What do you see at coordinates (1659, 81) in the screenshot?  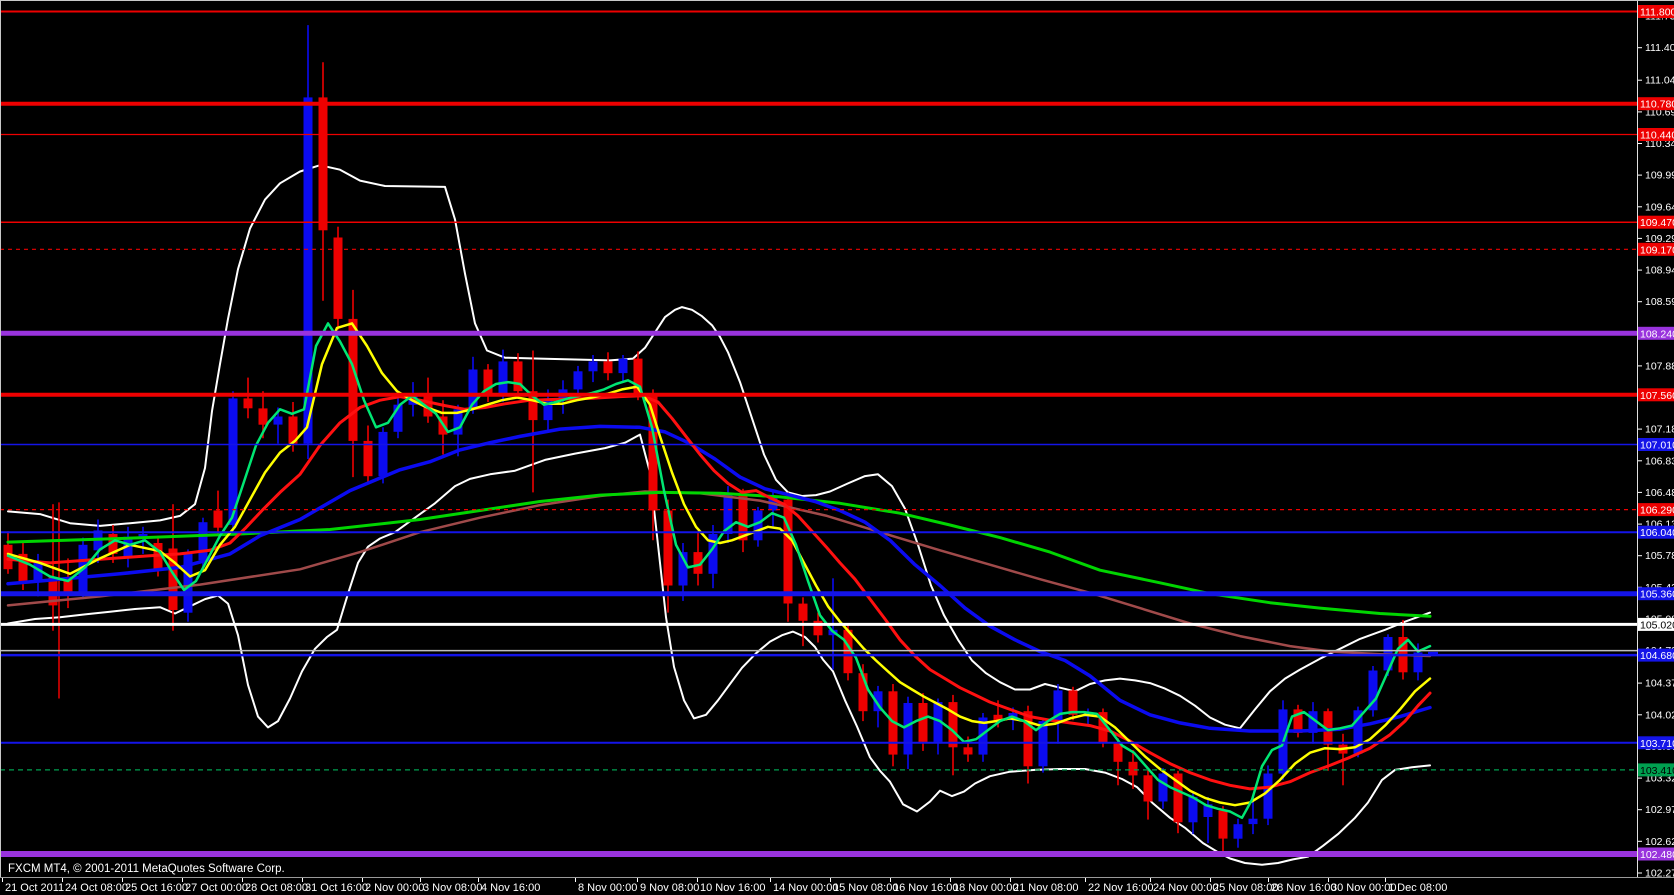 I see `price-tick-label: 111.040` at bounding box center [1659, 81].